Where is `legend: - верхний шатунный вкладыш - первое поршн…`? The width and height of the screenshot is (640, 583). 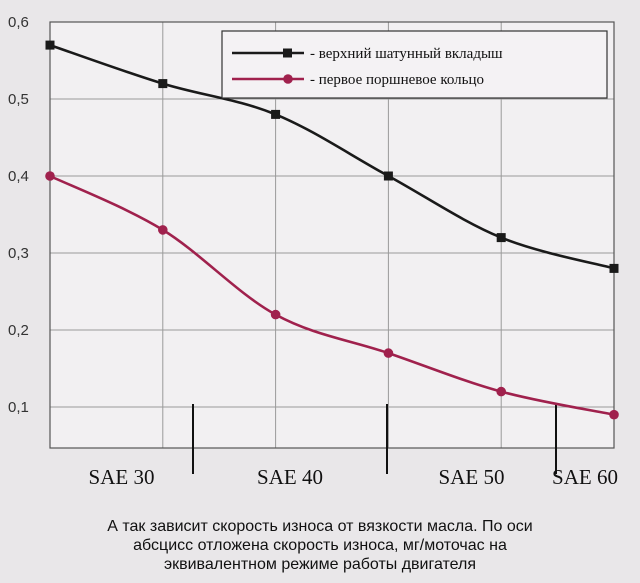
legend: - верхний шатунный вкладыш - первое поршн… is located at coordinates (414, 64).